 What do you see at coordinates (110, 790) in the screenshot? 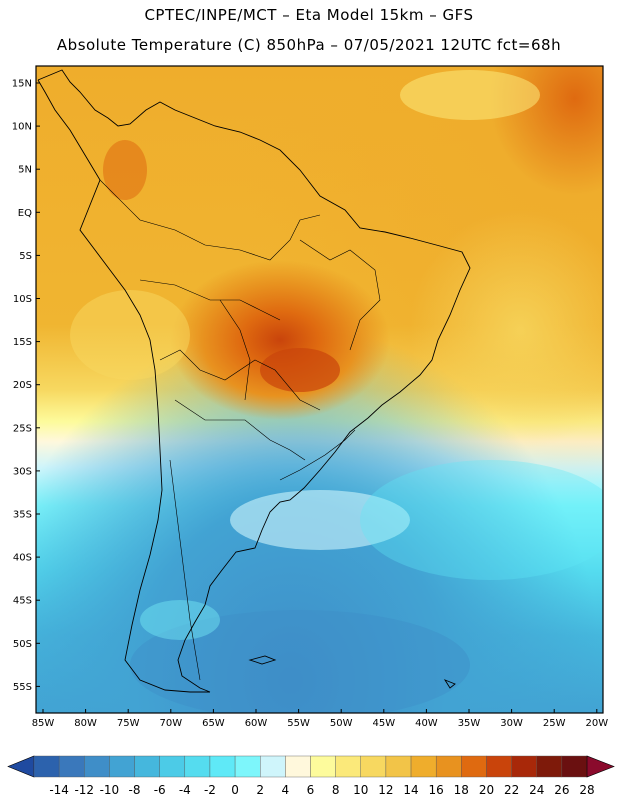
I see `legend-label: -10` at bounding box center [110, 790].